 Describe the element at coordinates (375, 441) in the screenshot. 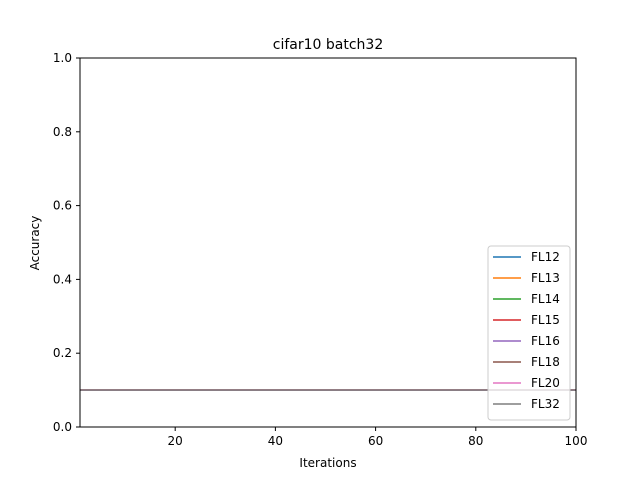

I see `x-tick-label: 60` at that location.